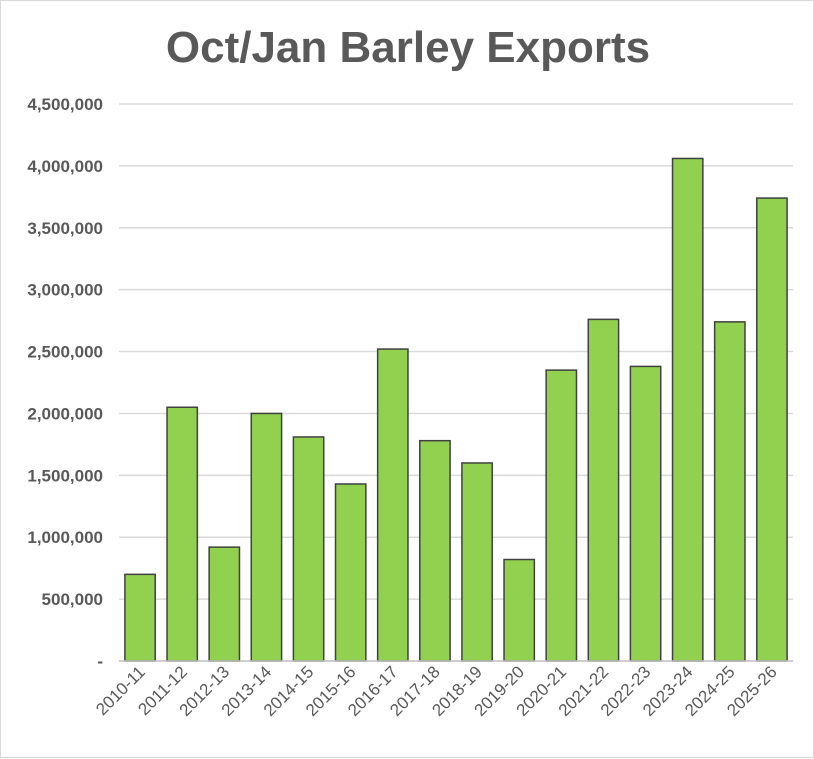 The width and height of the screenshot is (814, 759). I want to click on y-tick-label: 4,500,000, so click(65, 104).